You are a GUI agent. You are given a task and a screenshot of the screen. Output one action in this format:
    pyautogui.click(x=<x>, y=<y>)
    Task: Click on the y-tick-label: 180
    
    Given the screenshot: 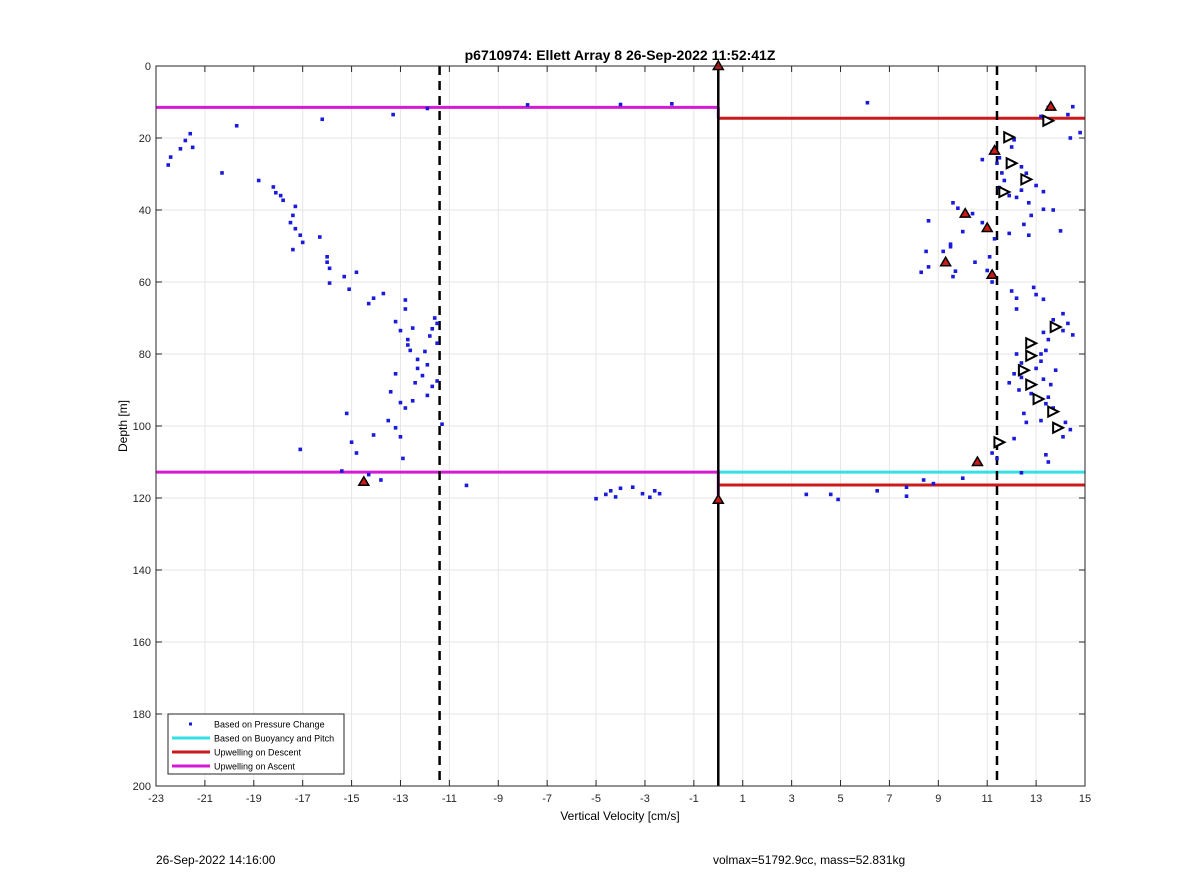 What is the action you would take?
    pyautogui.click(x=142, y=715)
    